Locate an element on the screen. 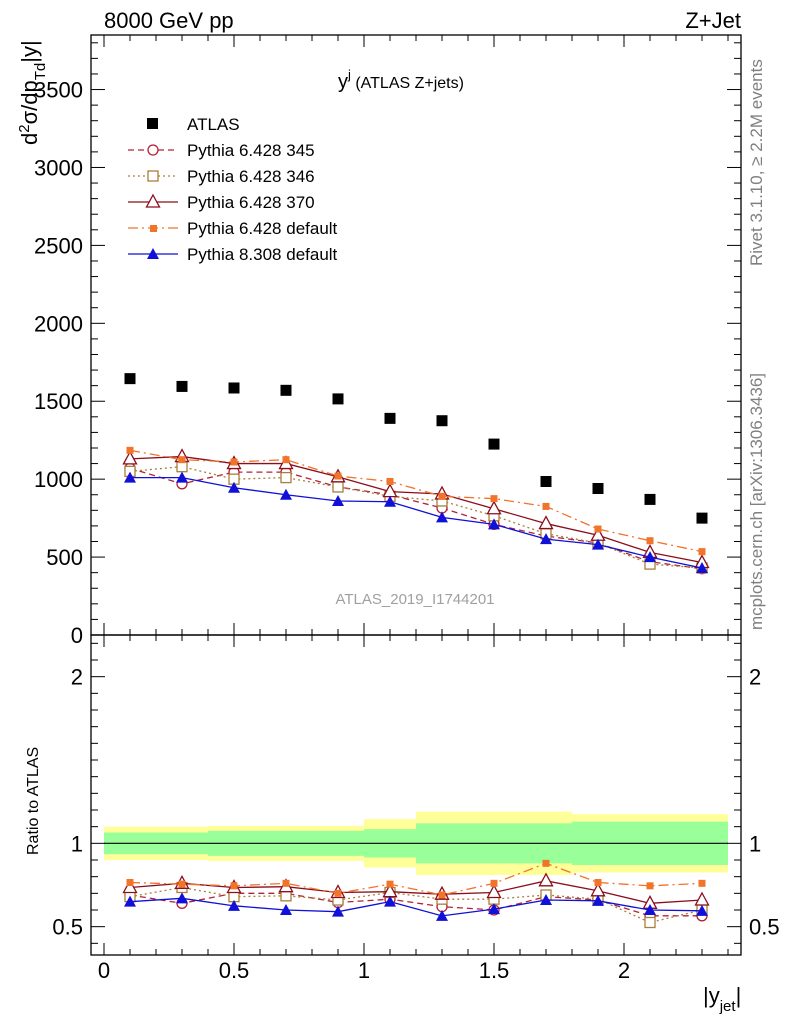  main-mc-0-line is located at coordinates (416, 518).